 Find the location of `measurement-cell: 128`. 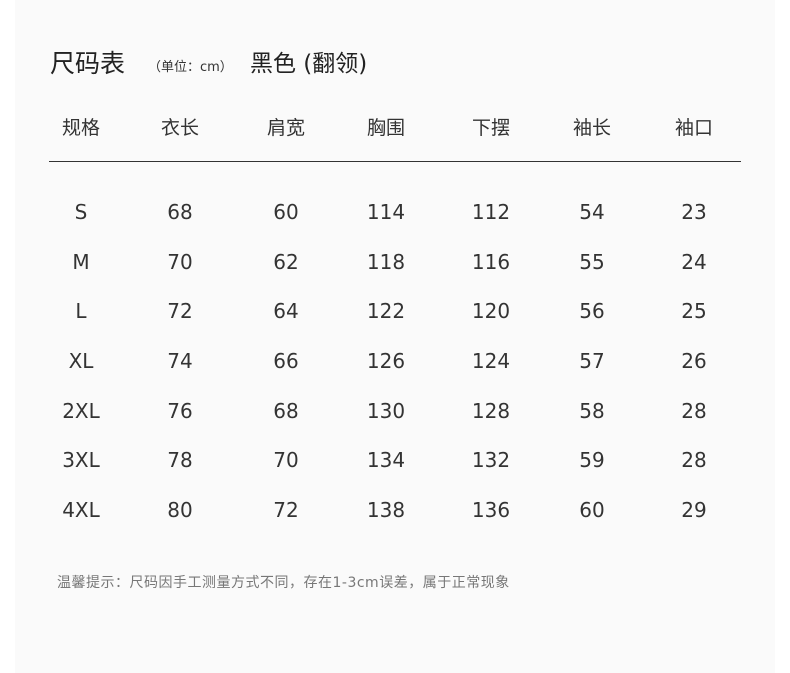

measurement-cell: 128 is located at coordinates (491, 411).